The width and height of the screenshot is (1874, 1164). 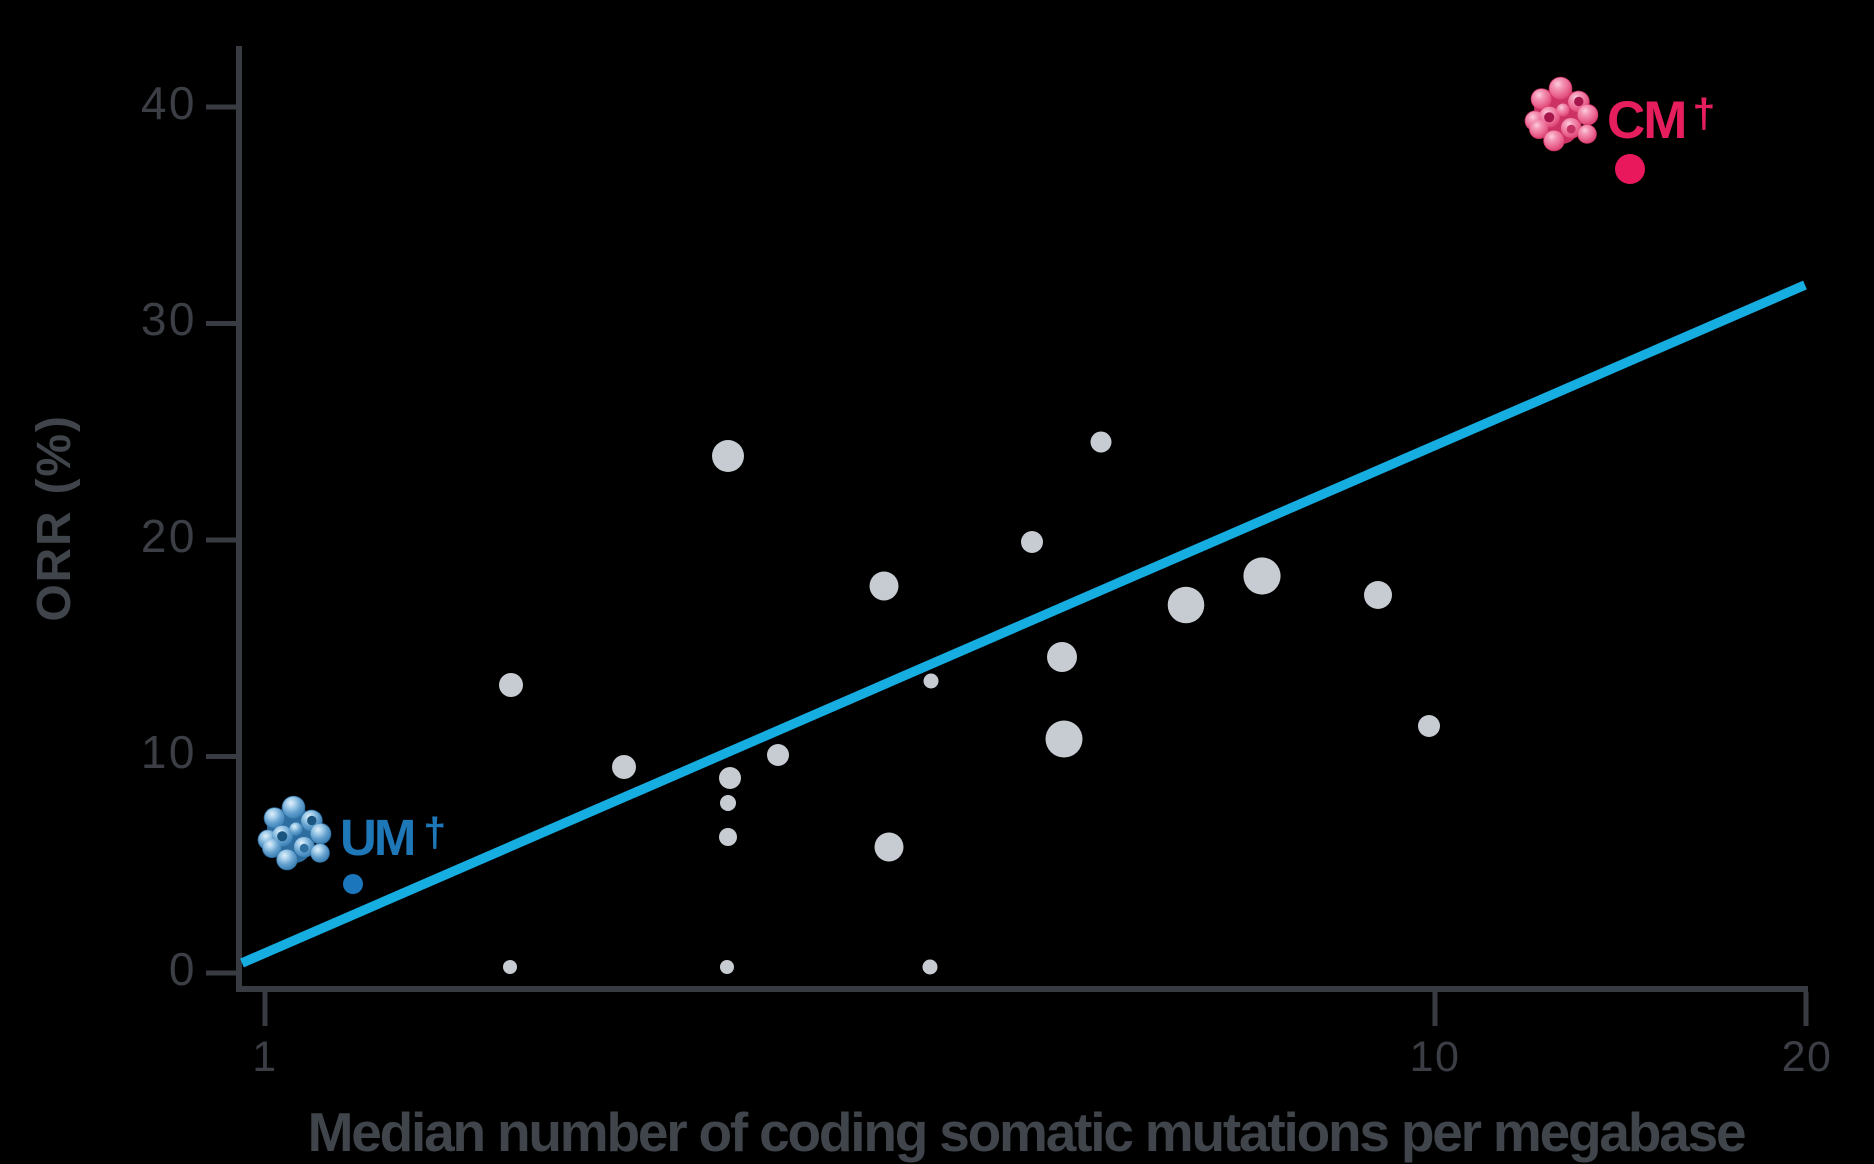 What do you see at coordinates (169, 103) in the screenshot?
I see `svg-text: 40` at bounding box center [169, 103].